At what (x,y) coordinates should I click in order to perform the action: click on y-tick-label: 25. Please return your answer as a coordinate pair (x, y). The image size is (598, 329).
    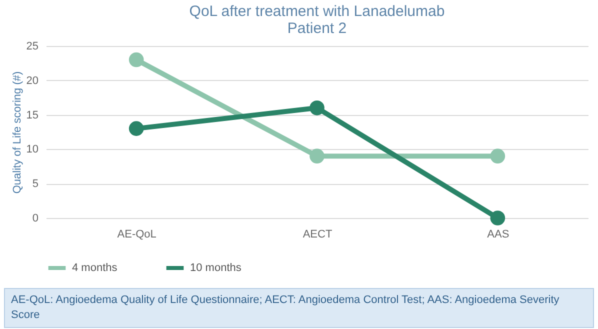
    Looking at the image, I should click on (32, 46).